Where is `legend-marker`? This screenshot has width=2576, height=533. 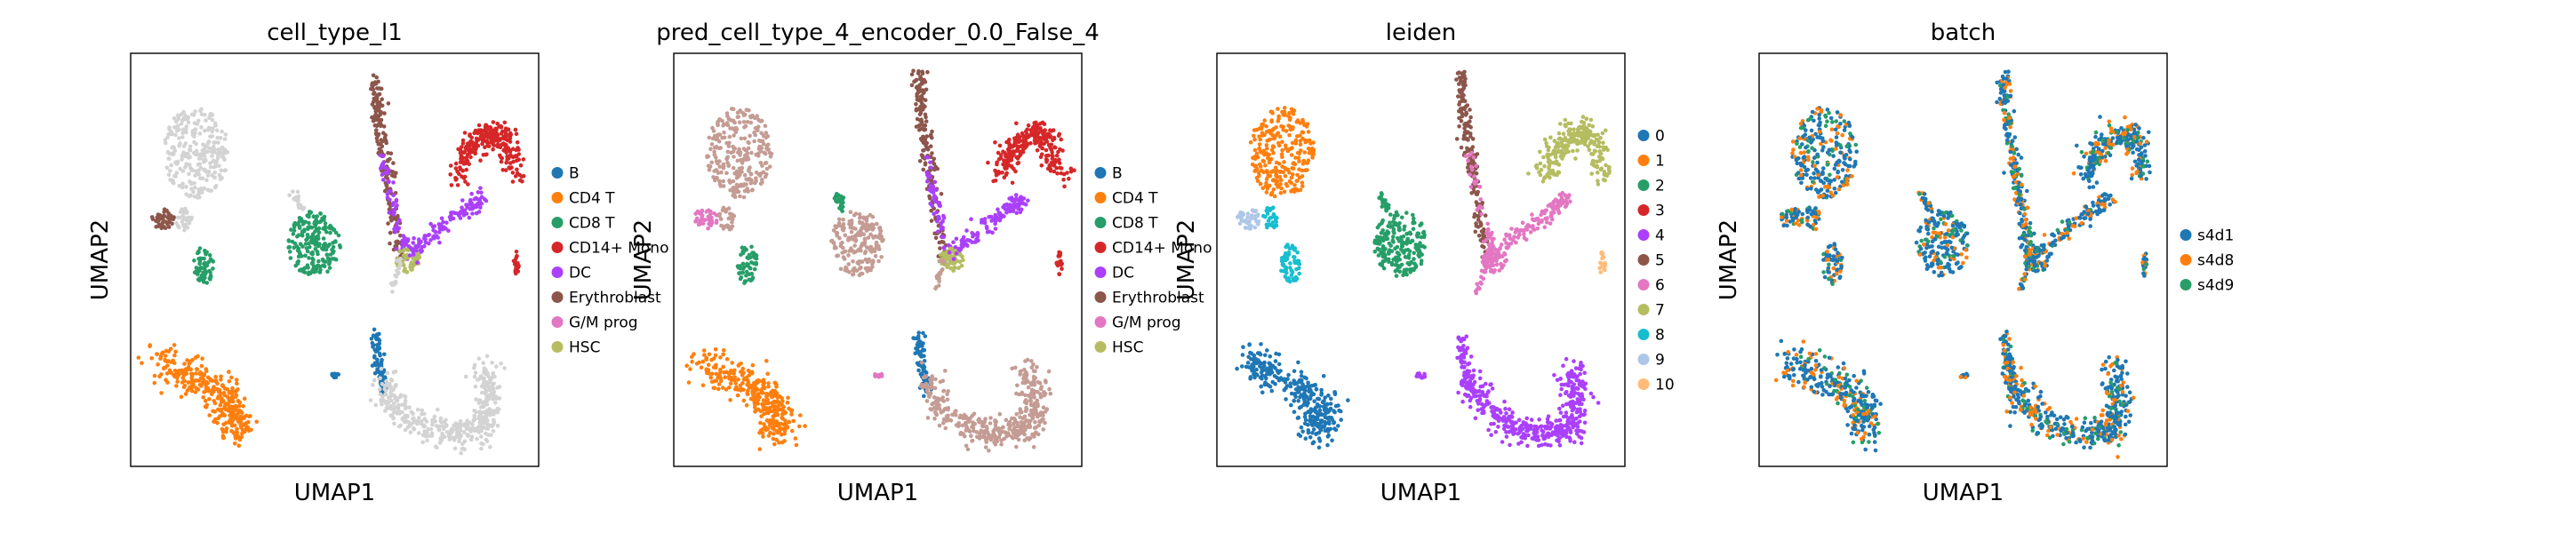
legend-marker is located at coordinates (1100, 197).